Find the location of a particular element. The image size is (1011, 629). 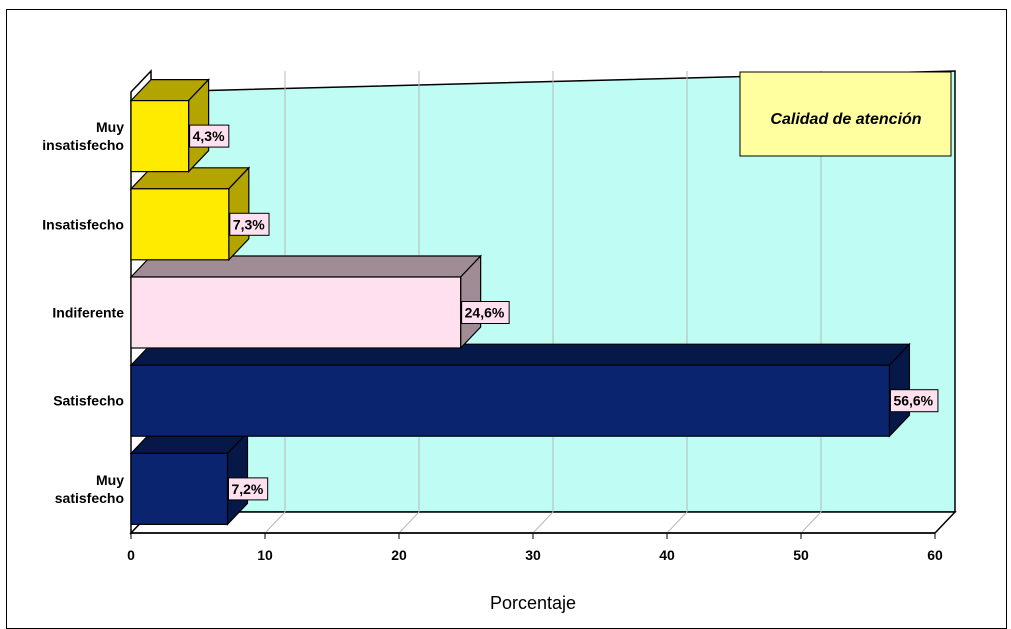

category-label: Insatisfecho is located at coordinates (83, 224).